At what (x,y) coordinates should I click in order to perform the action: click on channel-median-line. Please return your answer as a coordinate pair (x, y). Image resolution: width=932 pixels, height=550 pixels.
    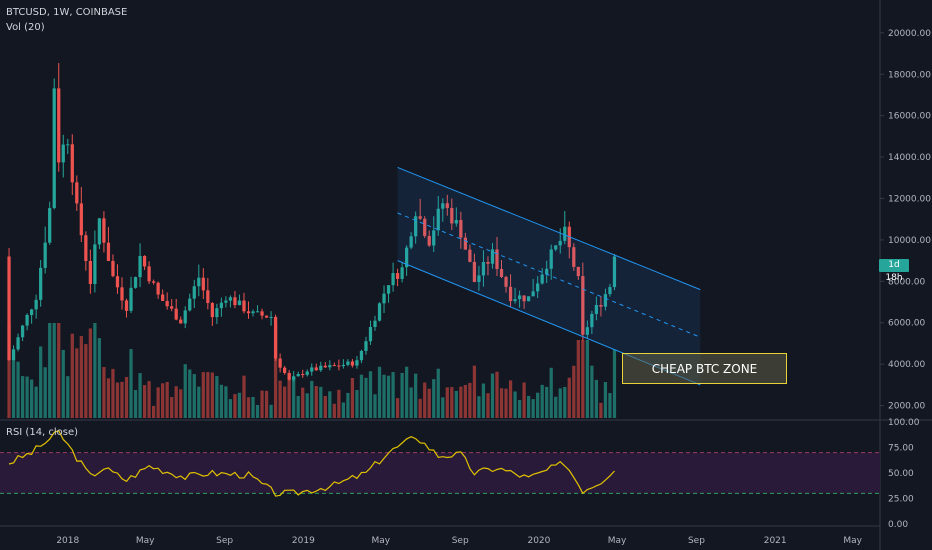
    Looking at the image, I should click on (549, 275).